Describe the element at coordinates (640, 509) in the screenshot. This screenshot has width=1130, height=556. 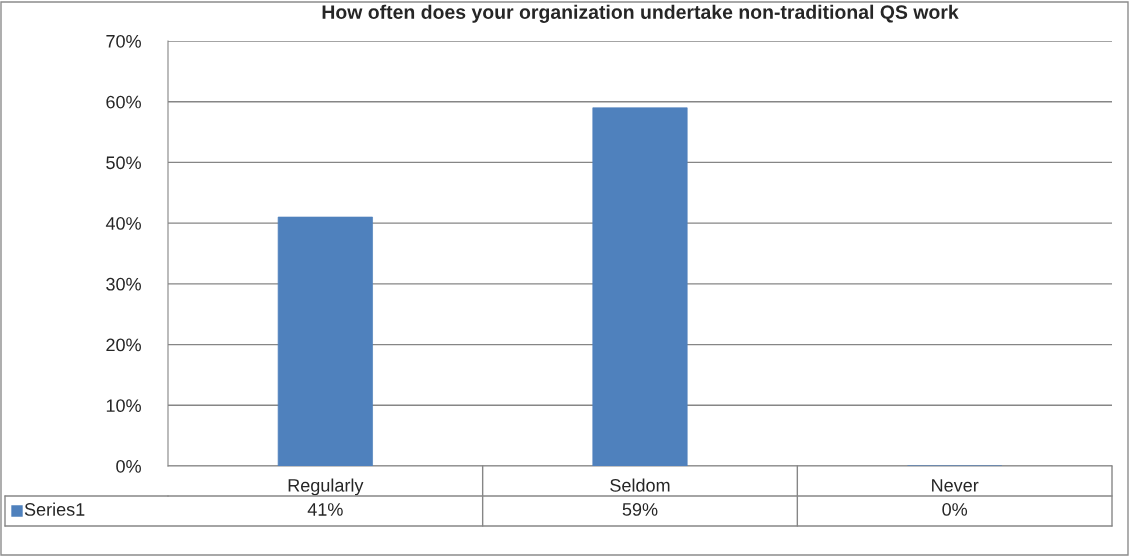
I see `data-label: 59%` at that location.